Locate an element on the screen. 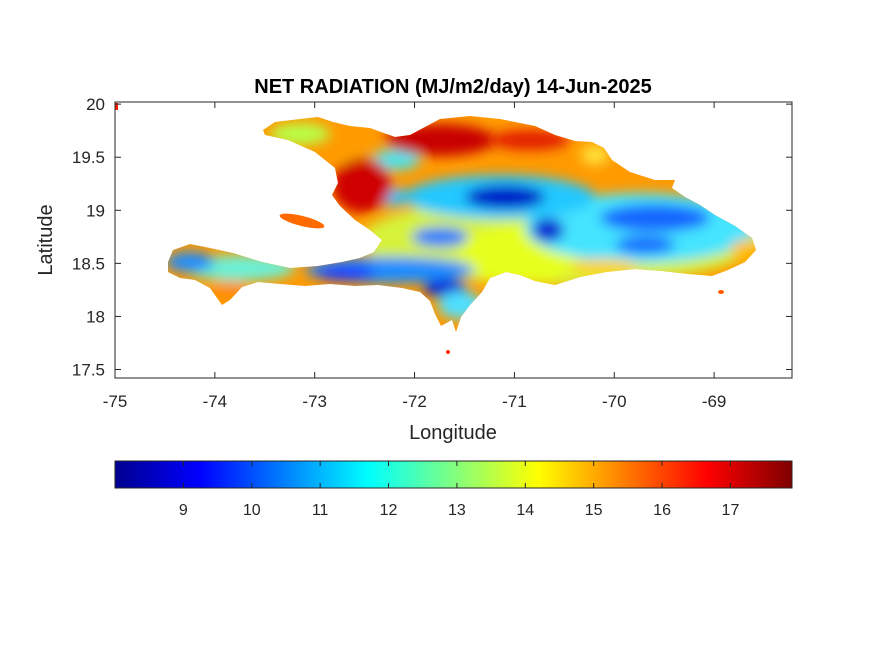  colorbar-tick-label: 14 is located at coordinates (525, 510).